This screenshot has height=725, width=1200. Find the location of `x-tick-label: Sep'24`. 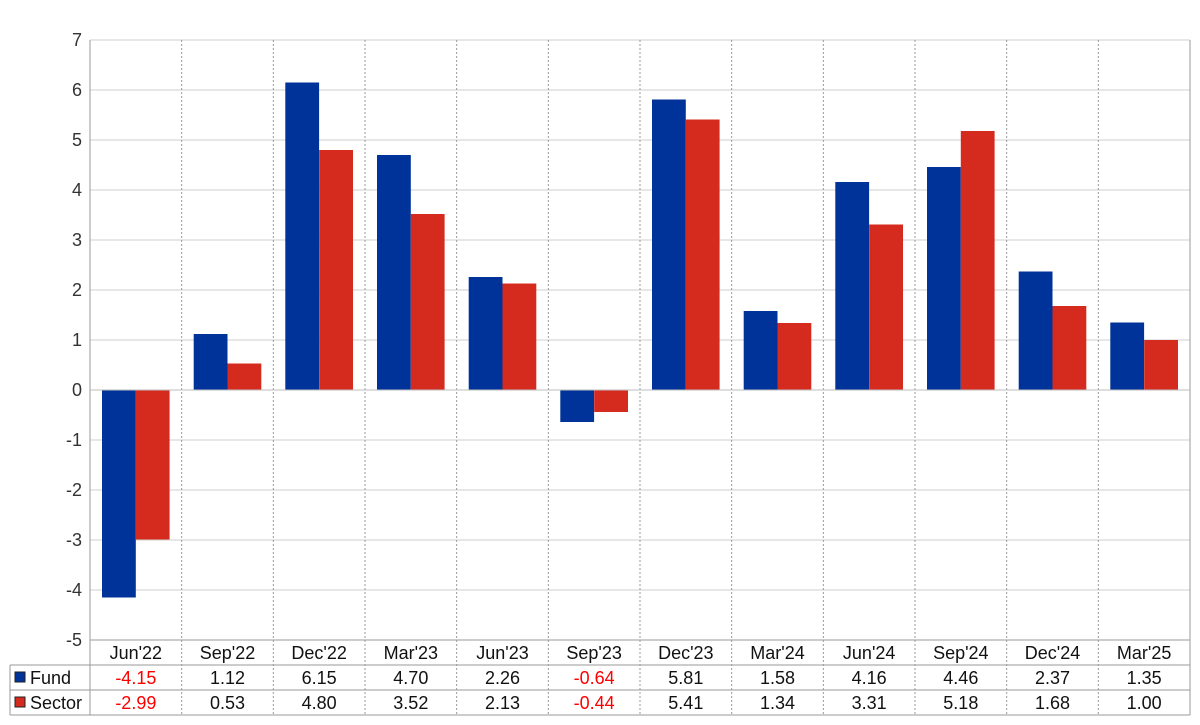

x-tick-label: Sep'24 is located at coordinates (961, 653).